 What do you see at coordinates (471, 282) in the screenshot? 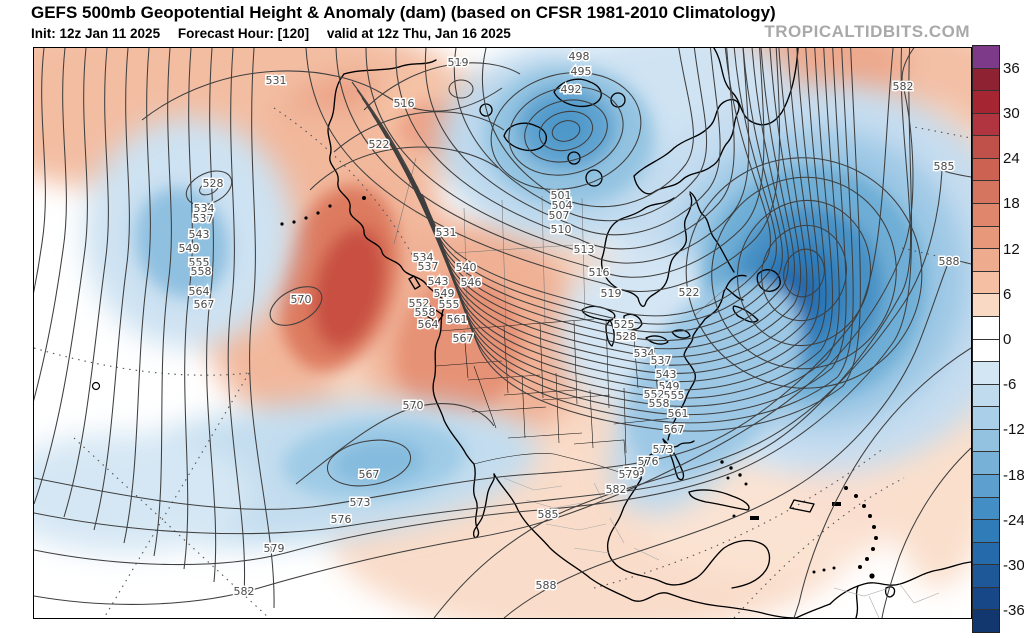
I see `contour-label: 546` at bounding box center [471, 282].